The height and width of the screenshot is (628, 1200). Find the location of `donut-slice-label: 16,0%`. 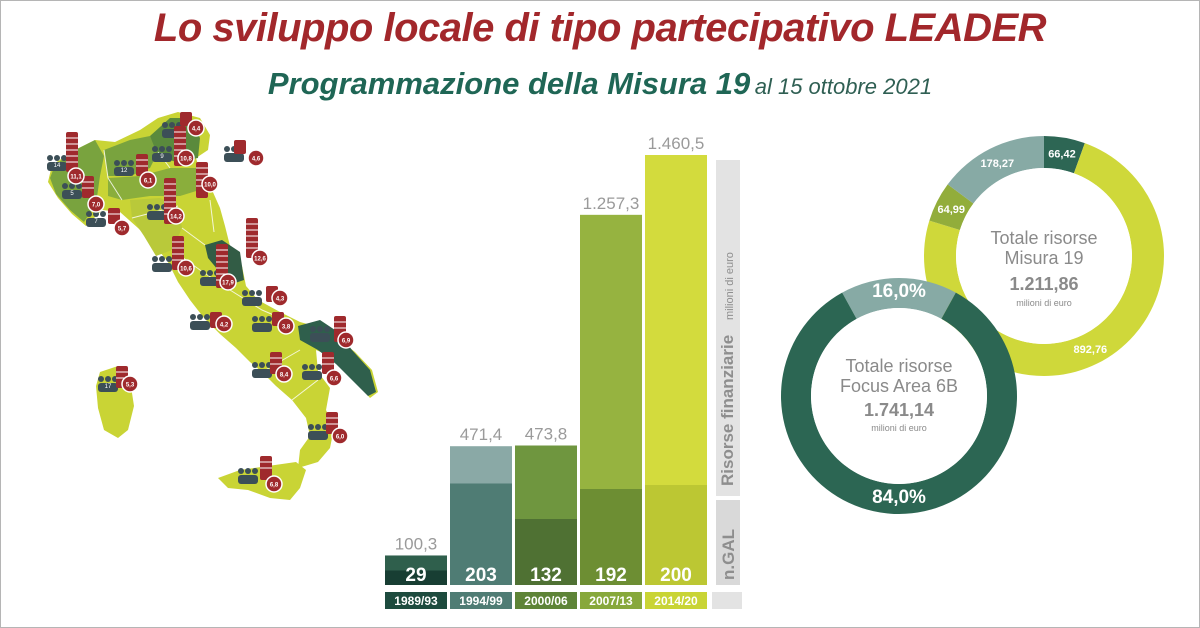

donut-slice-label: 16,0% is located at coordinates (899, 291).